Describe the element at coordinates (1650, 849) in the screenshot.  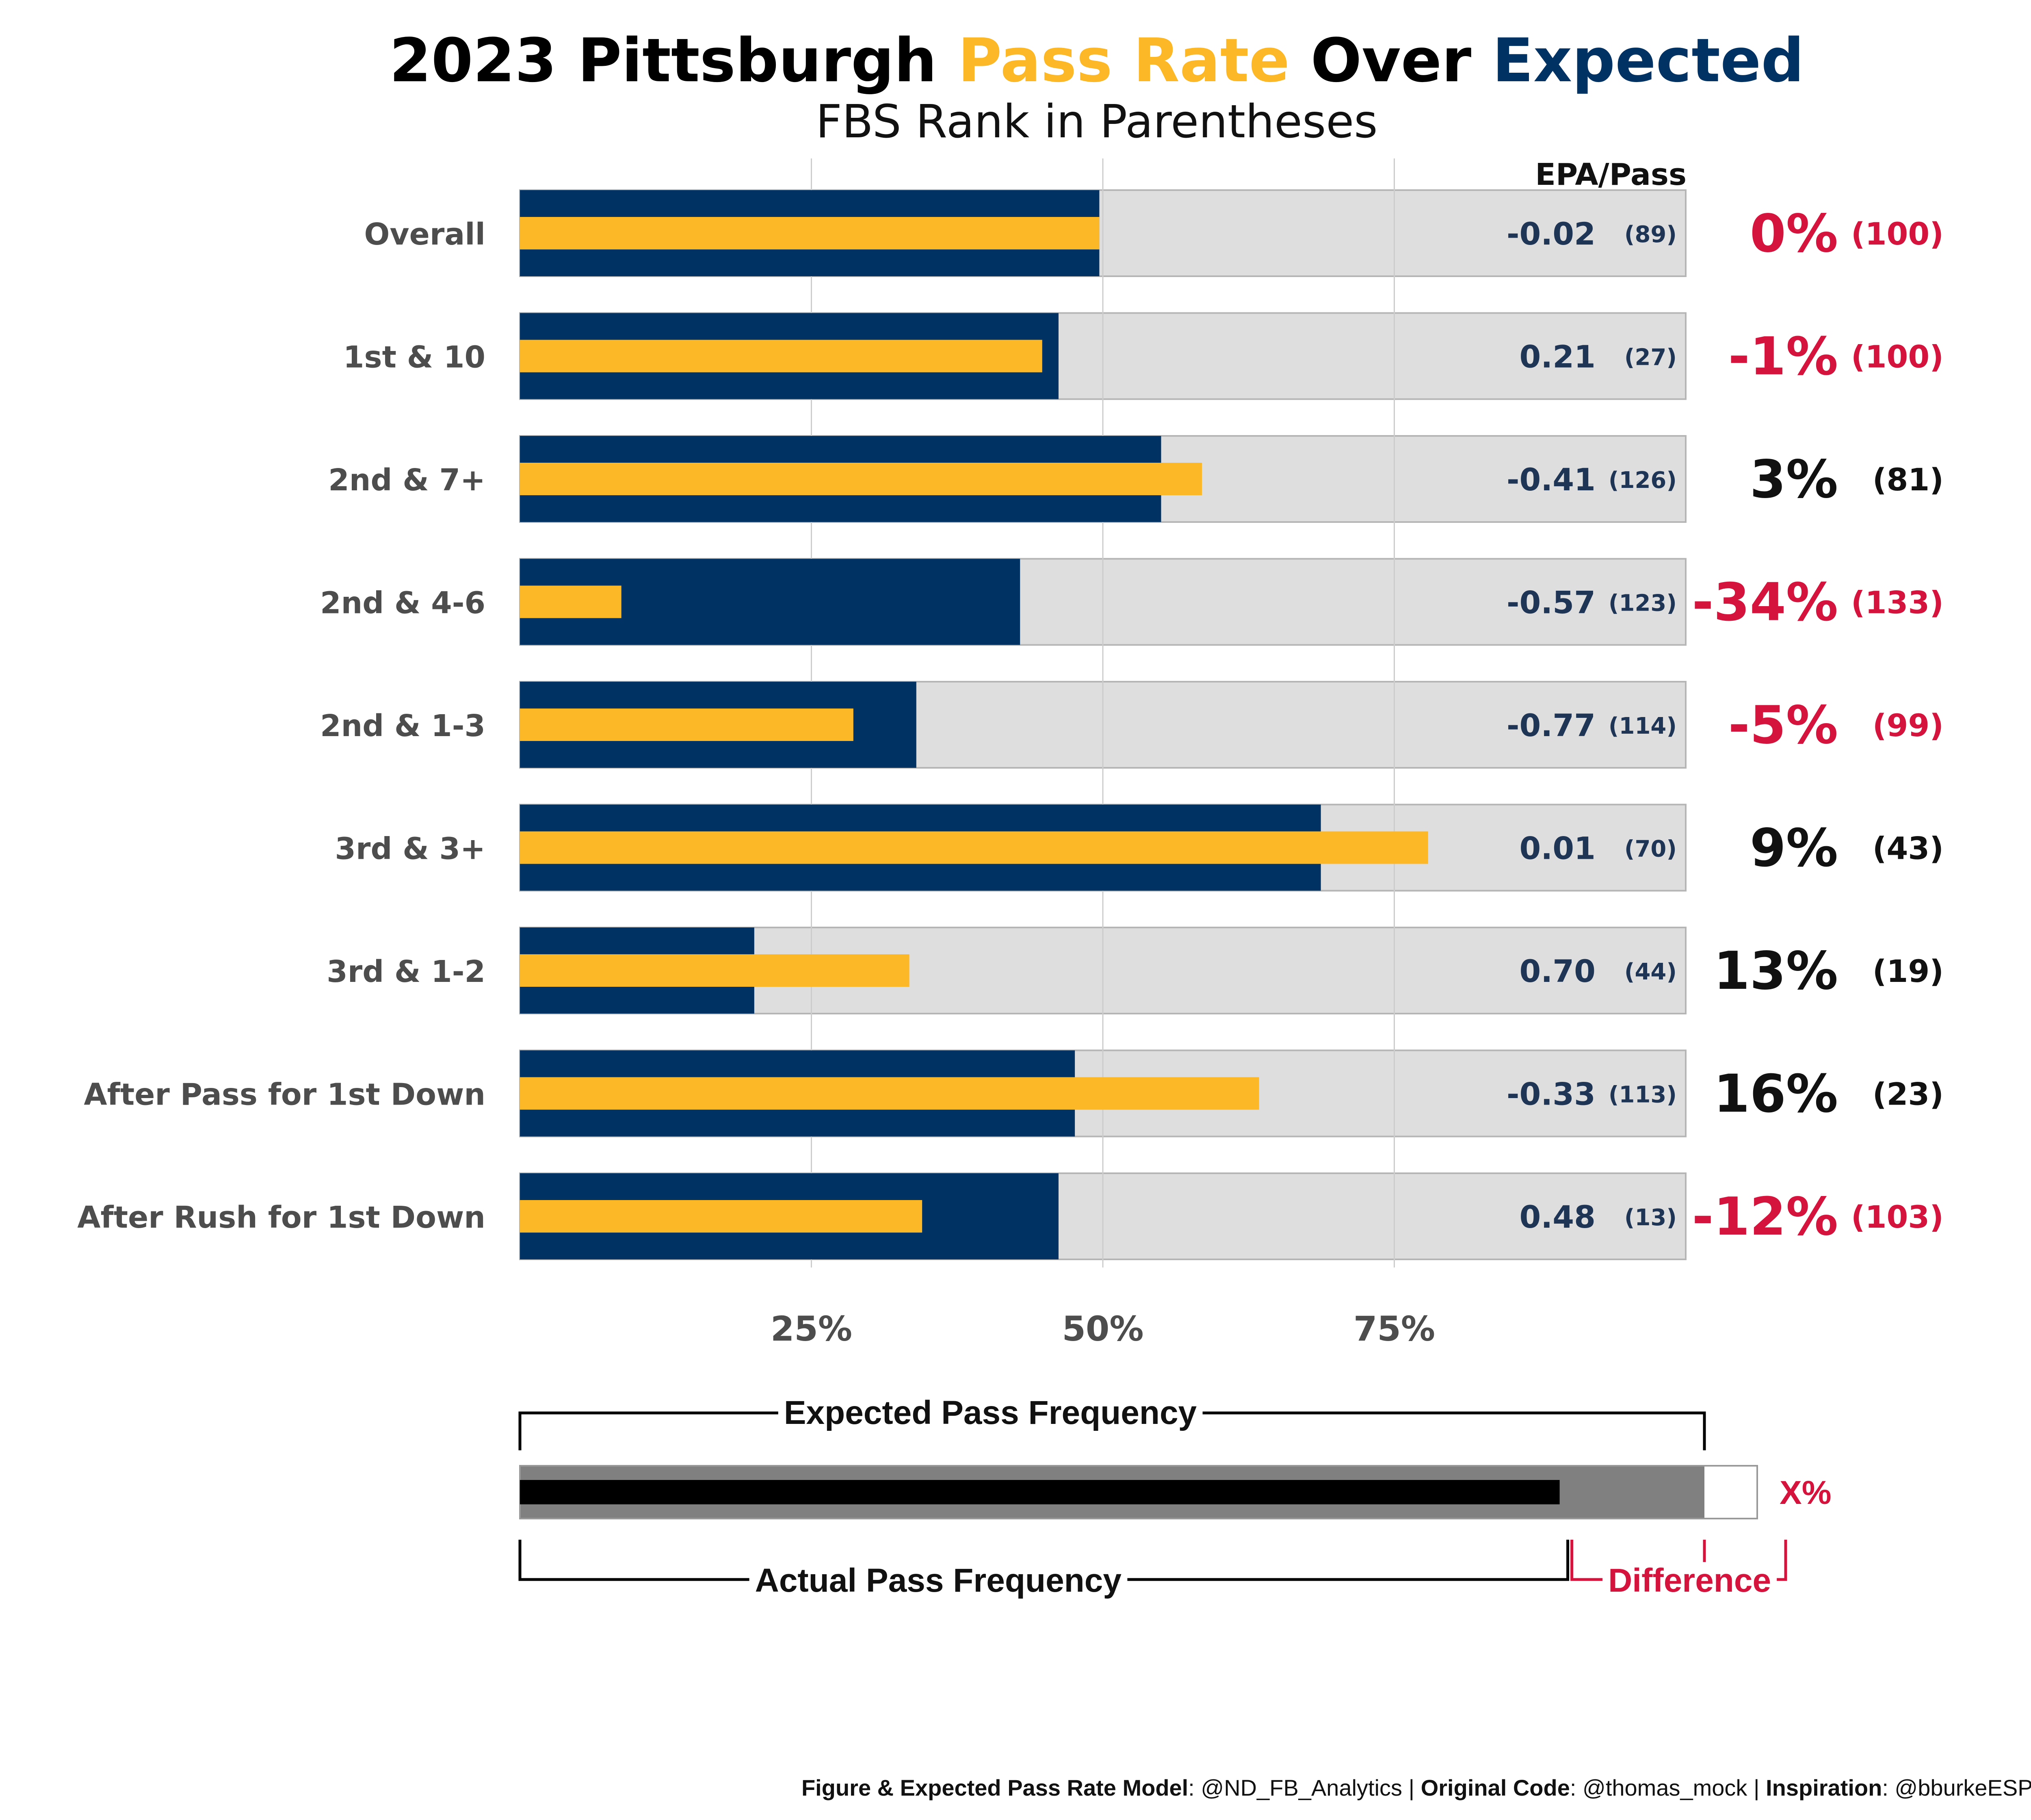
I see `epa-rank: (70)` at that location.